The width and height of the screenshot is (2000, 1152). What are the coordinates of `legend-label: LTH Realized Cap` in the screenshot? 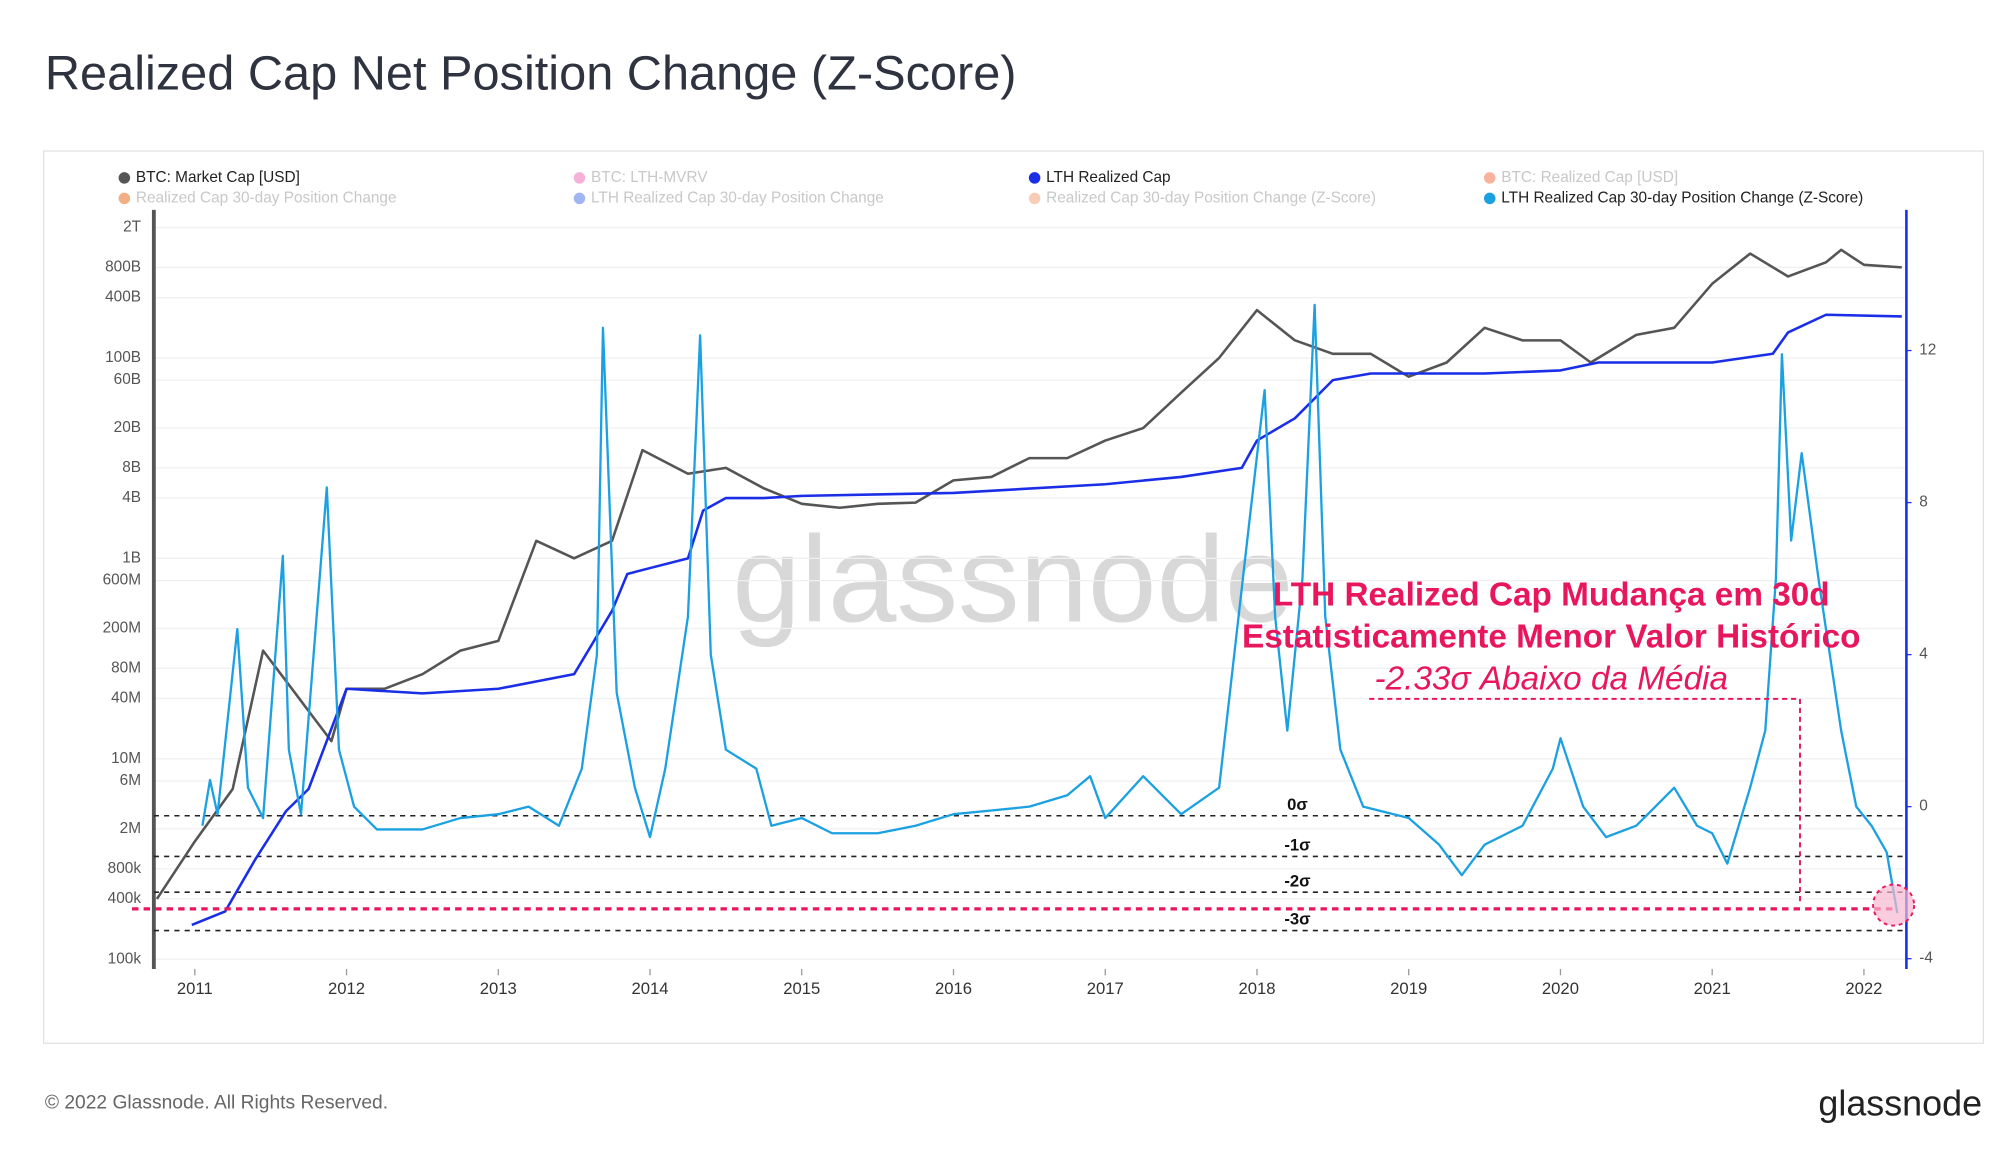 It's located at (1108, 177).